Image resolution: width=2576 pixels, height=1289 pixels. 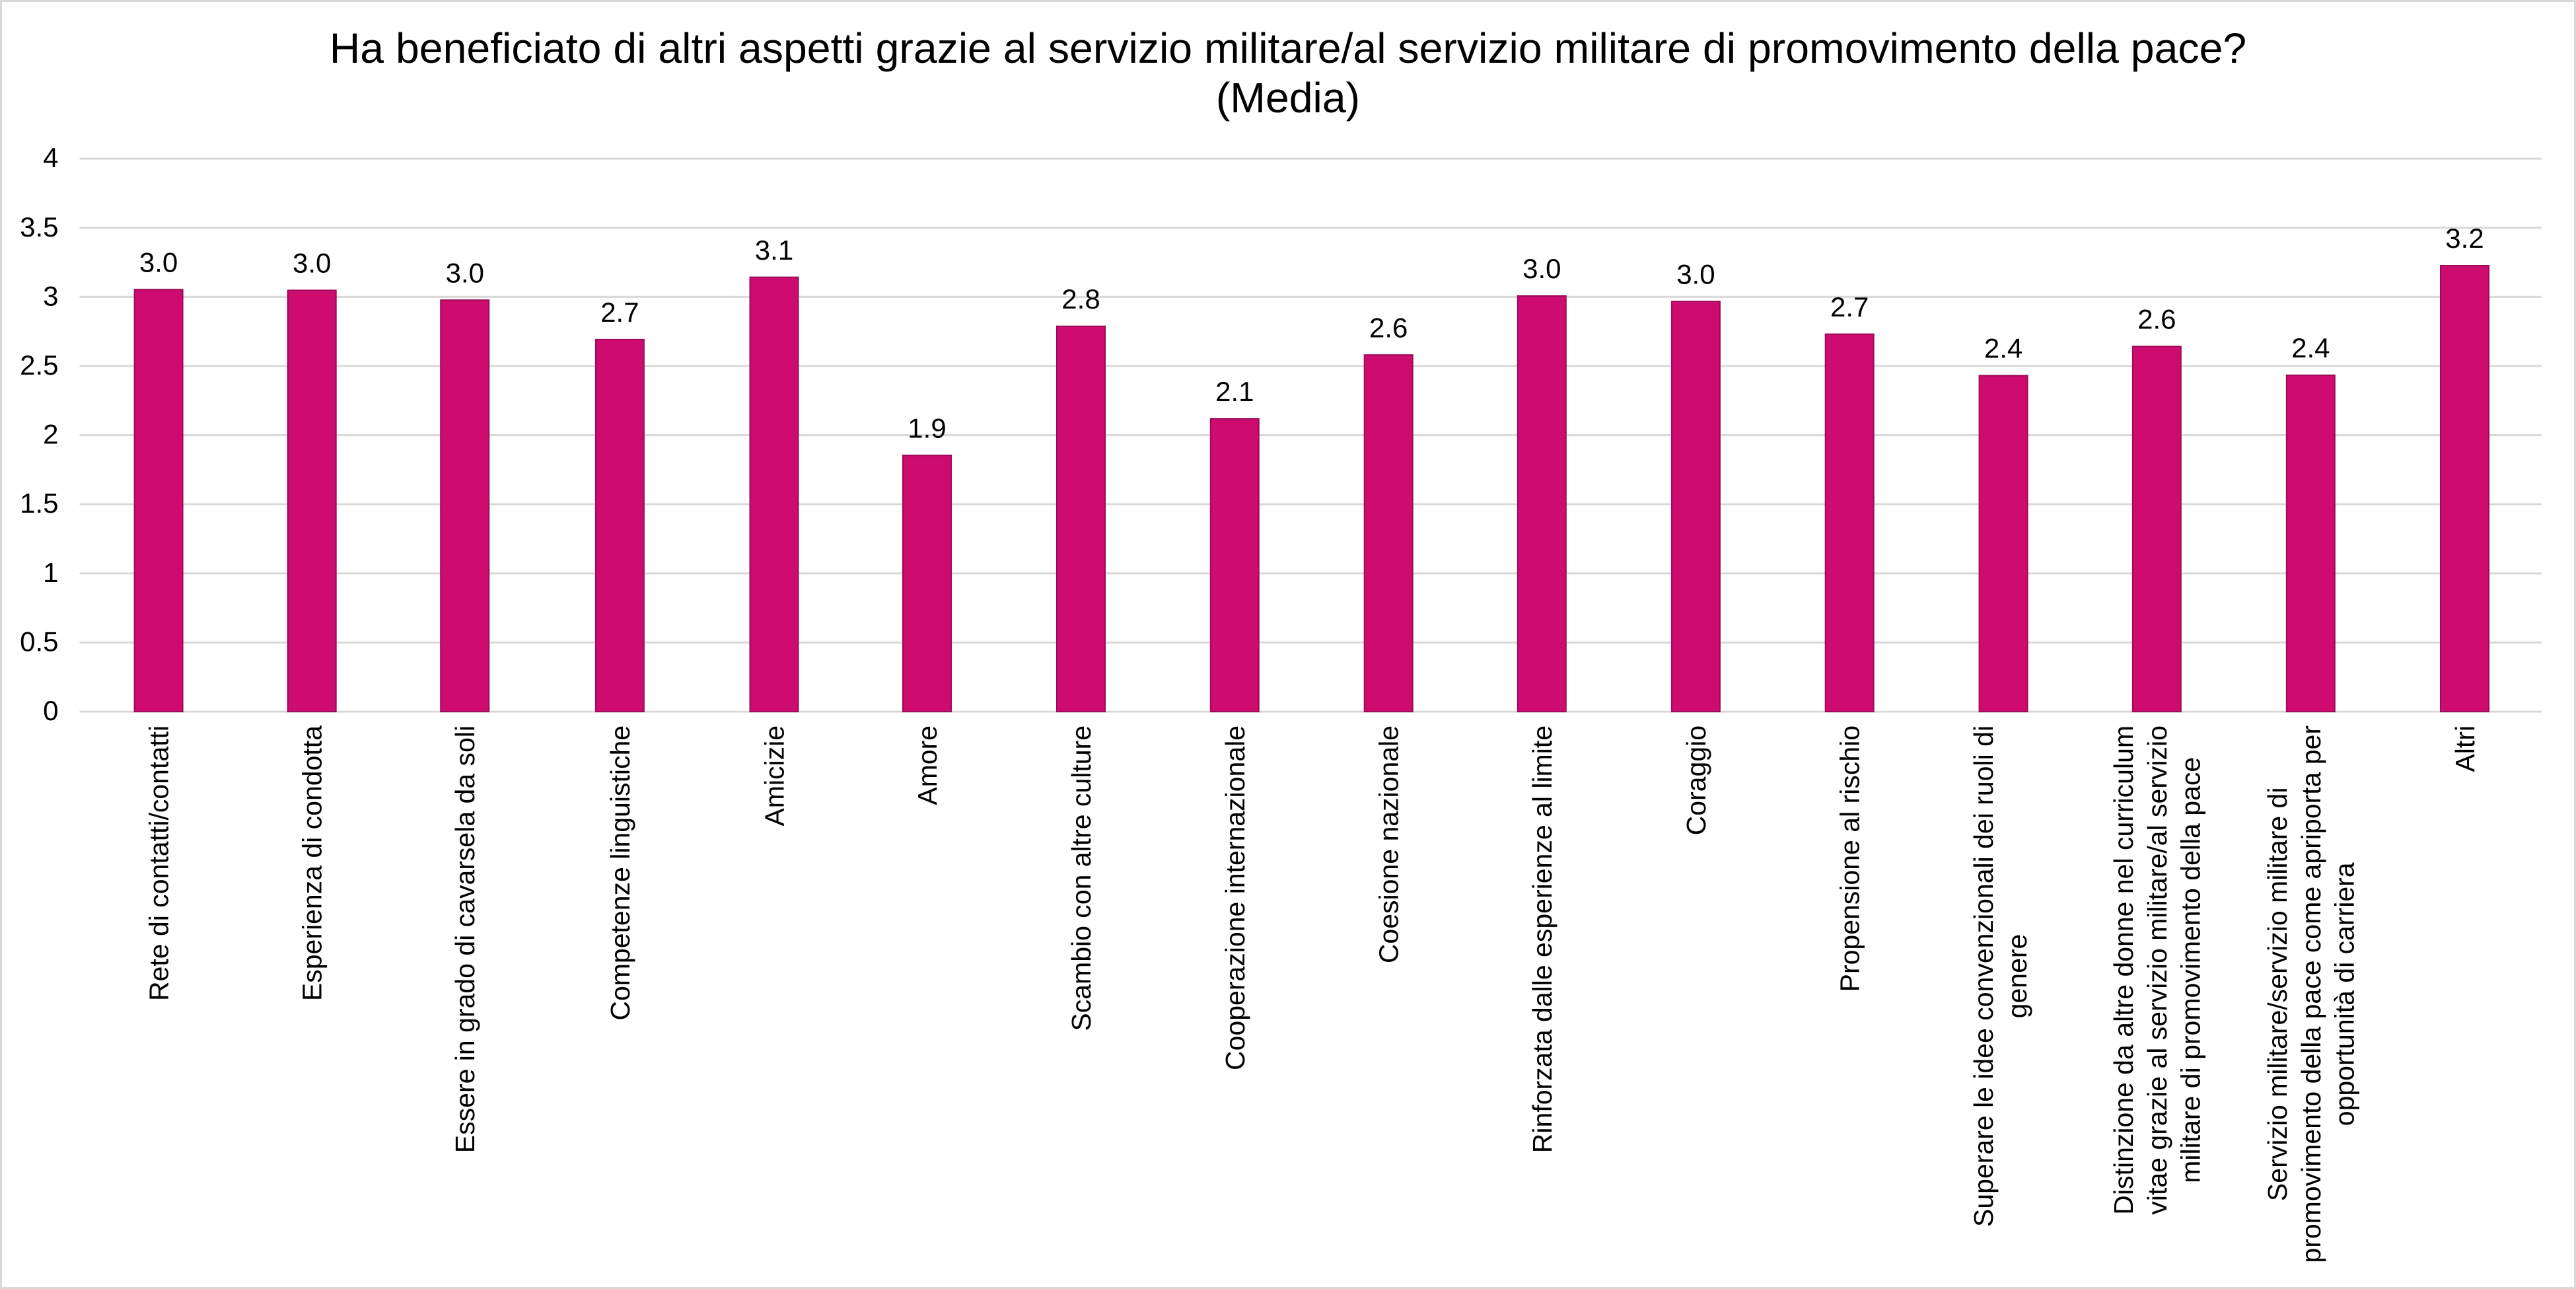 What do you see at coordinates (620, 873) in the screenshot?
I see `svg-text: Competenze linguistiche` at bounding box center [620, 873].